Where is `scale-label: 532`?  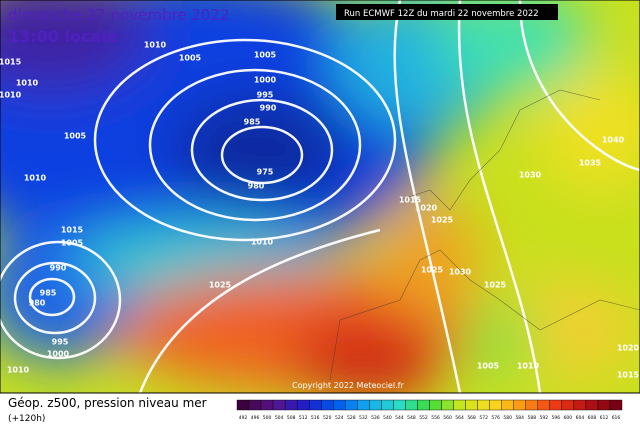
scale-label: 532 is located at coordinates (363, 418).